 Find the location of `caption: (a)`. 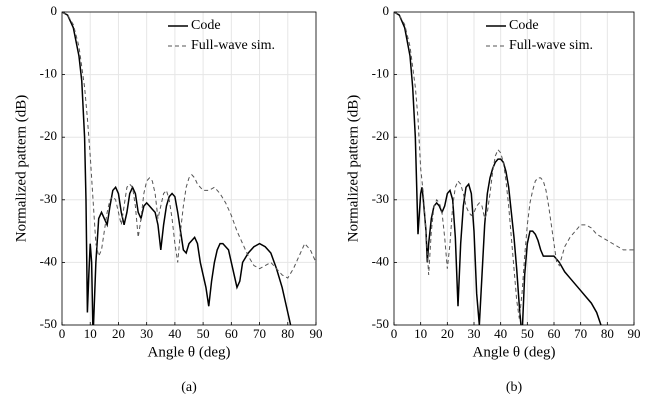

caption: (a) is located at coordinates (189, 387).